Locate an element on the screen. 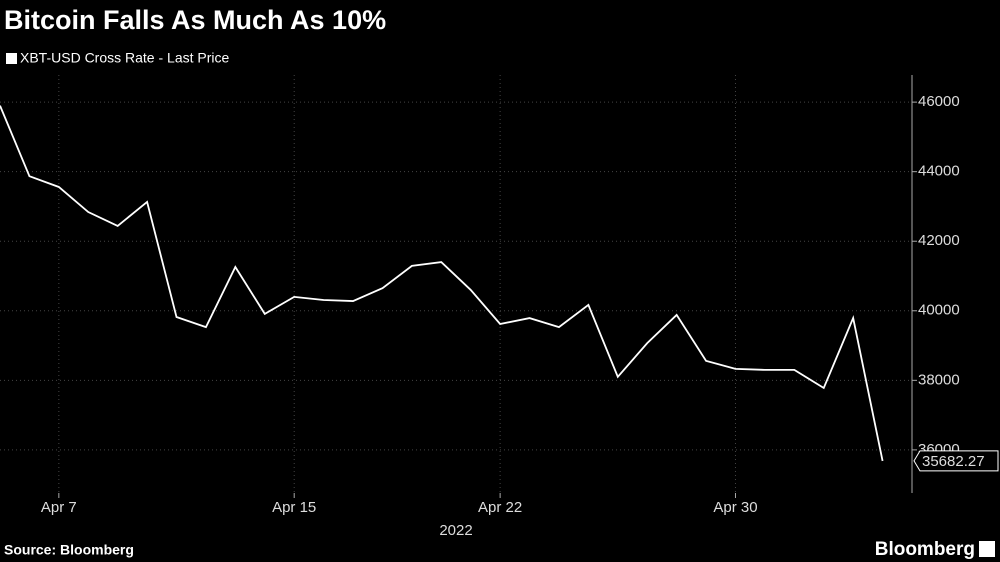 This screenshot has width=1000, height=562. last-value-label: 35682.27 is located at coordinates (953, 461).